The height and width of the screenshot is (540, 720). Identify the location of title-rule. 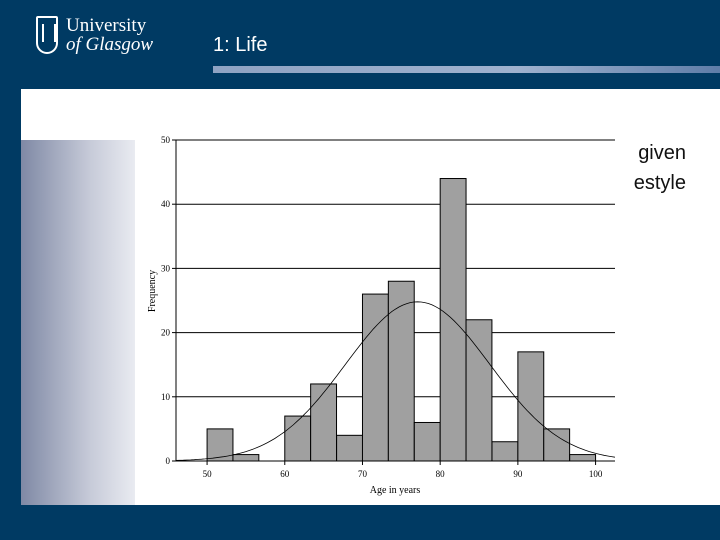
(466, 69).